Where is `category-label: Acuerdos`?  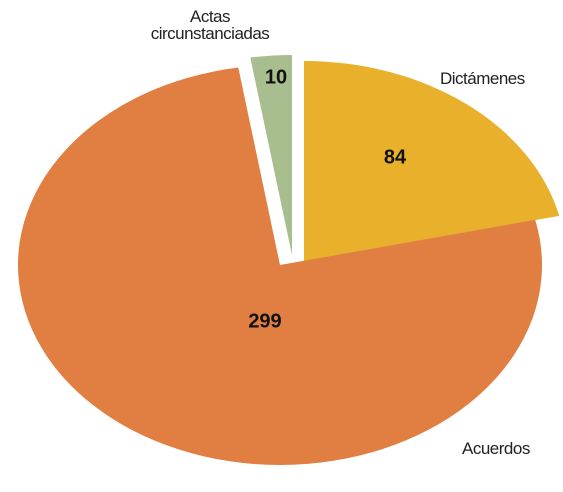
category-label: Acuerdos is located at coordinates (496, 448).